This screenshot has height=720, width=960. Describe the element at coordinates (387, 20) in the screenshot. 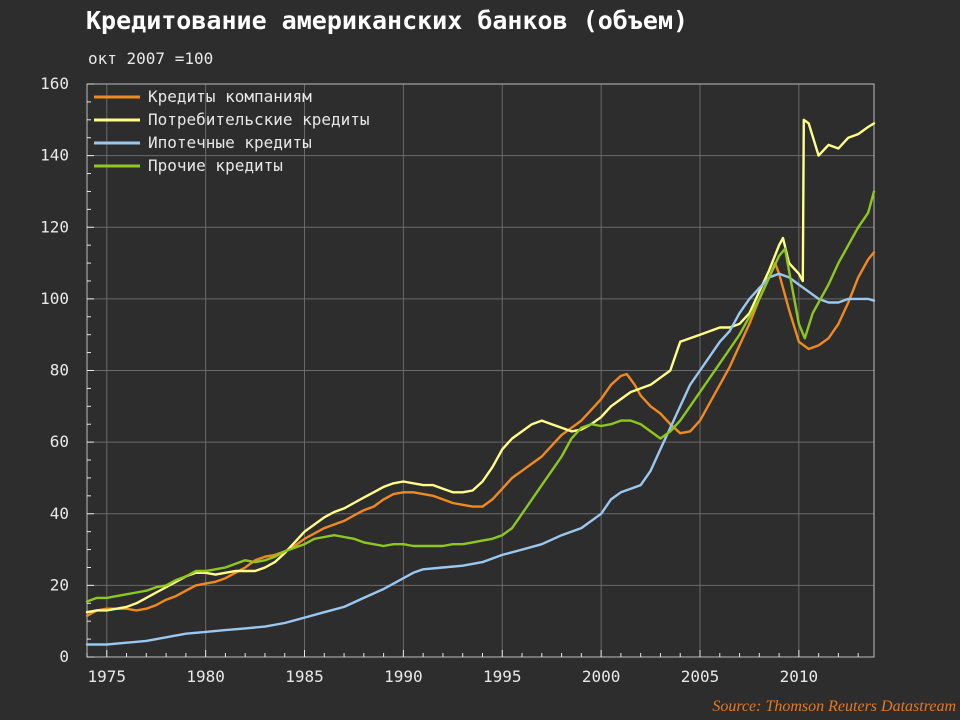

I see `chart-title: Кредитование американских банков (объем)` at that location.